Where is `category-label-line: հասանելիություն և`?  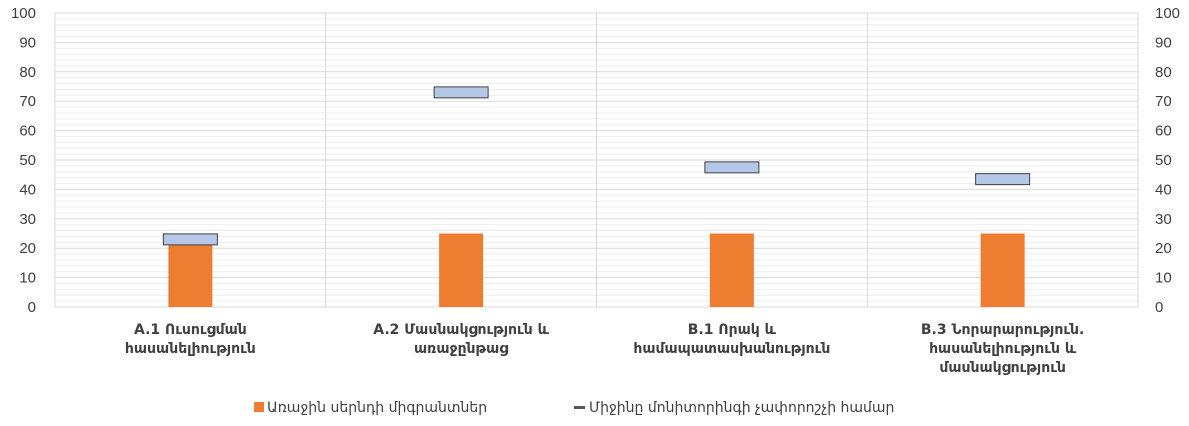
category-label-line: հասանելիություն և is located at coordinates (1003, 349).